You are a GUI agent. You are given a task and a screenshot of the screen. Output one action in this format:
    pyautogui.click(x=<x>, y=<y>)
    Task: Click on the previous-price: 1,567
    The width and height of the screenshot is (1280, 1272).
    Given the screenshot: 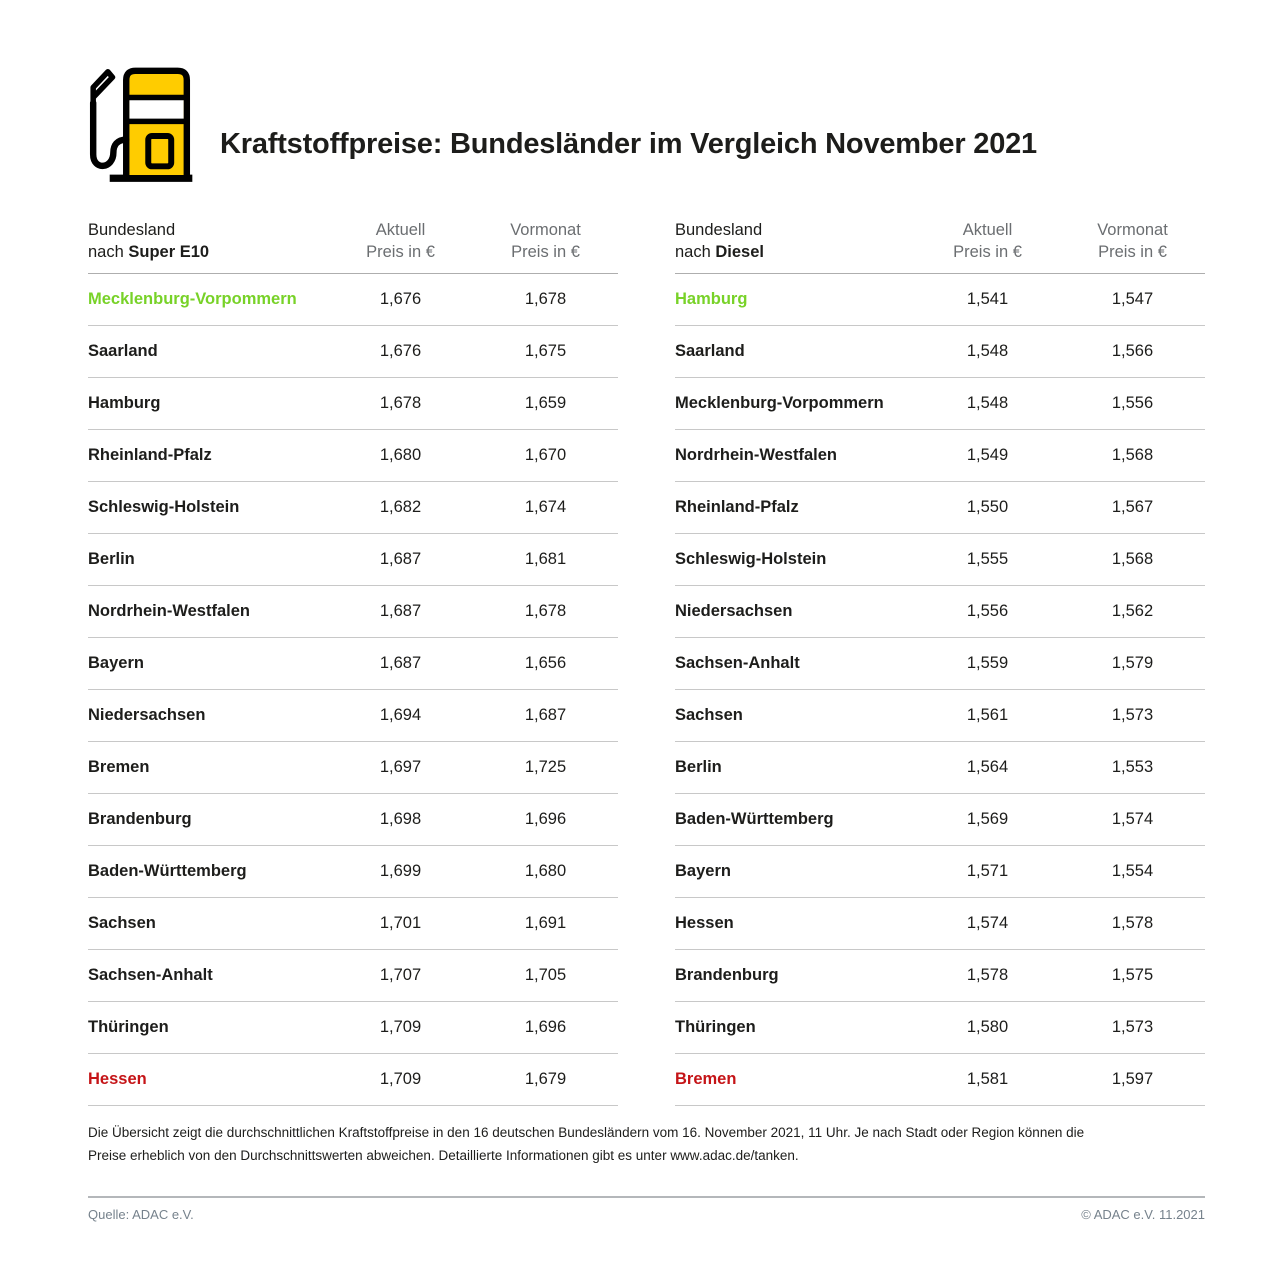 What is the action you would take?
    pyautogui.click(x=1132, y=507)
    